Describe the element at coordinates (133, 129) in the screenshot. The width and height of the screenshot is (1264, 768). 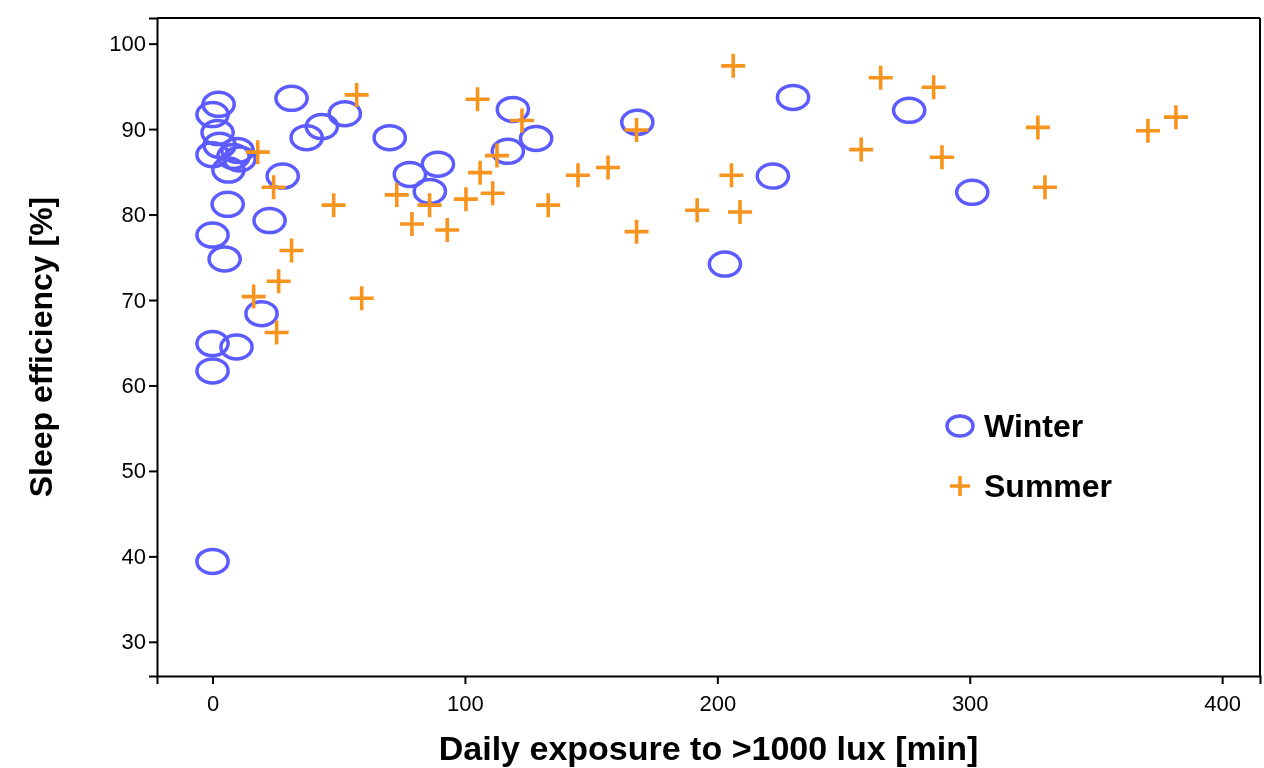
I see `y-tick-label: 90` at that location.